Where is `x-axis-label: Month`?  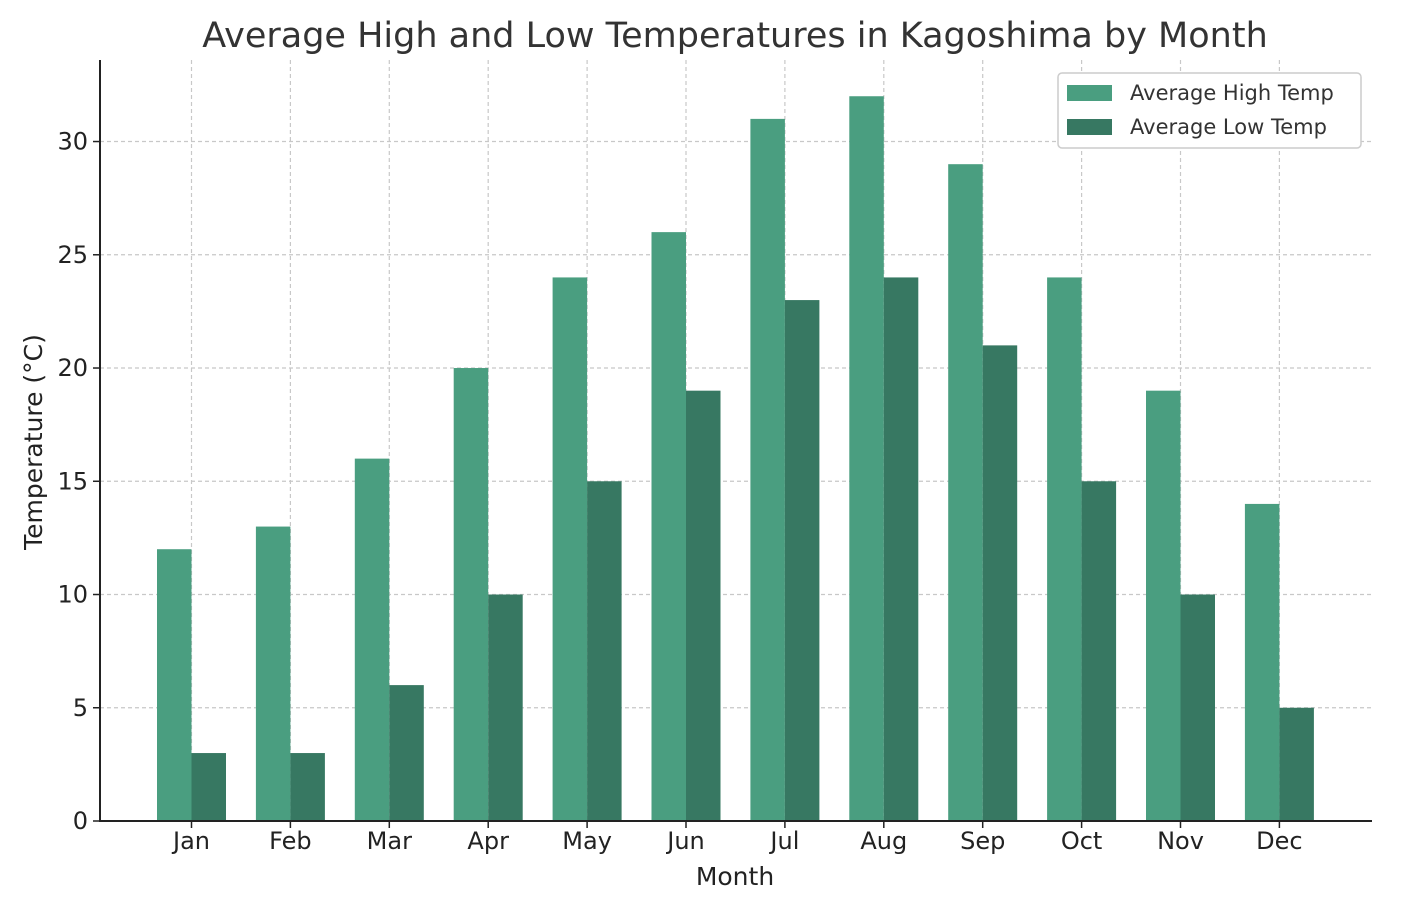 x-axis-label: Month is located at coordinates (735, 876).